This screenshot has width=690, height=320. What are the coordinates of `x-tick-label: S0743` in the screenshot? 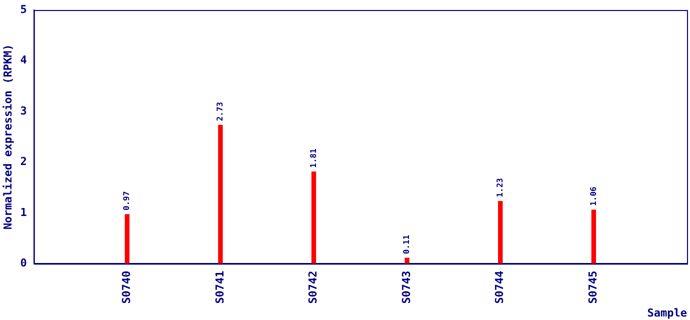 It's located at (406, 287).